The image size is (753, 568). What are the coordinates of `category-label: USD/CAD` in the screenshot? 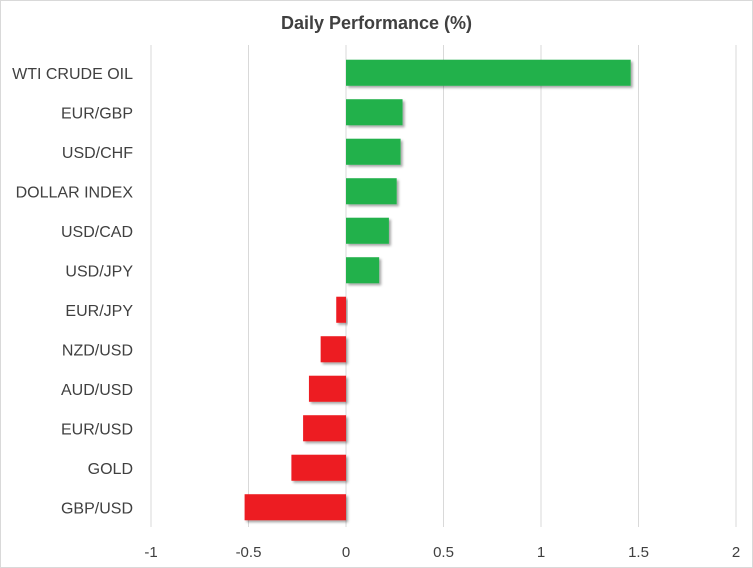 It's located at (97, 232).